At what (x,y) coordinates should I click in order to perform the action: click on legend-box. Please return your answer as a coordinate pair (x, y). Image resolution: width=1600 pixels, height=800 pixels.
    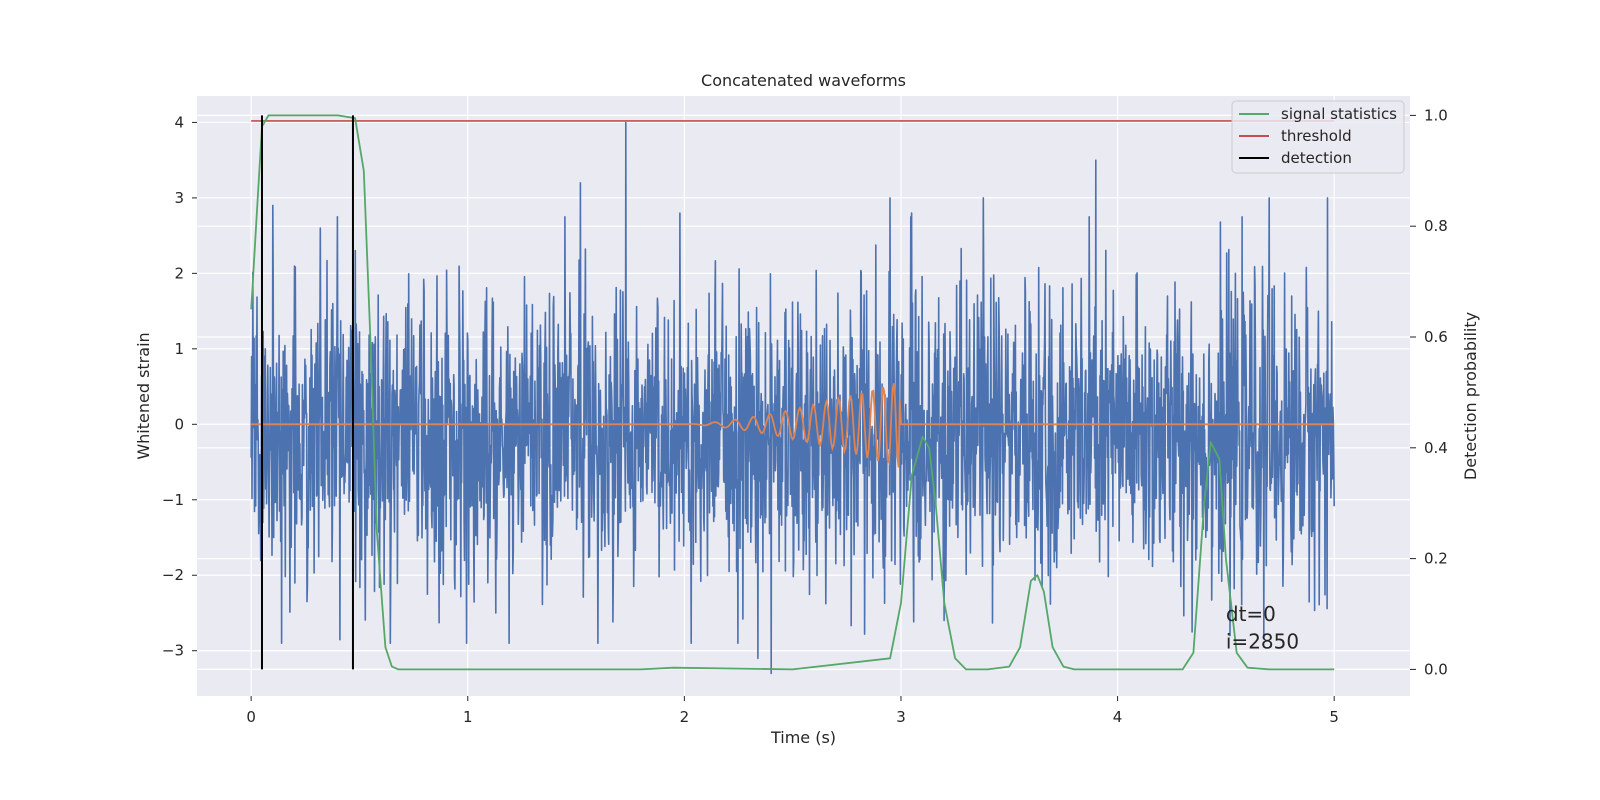
    Looking at the image, I should click on (1318, 137).